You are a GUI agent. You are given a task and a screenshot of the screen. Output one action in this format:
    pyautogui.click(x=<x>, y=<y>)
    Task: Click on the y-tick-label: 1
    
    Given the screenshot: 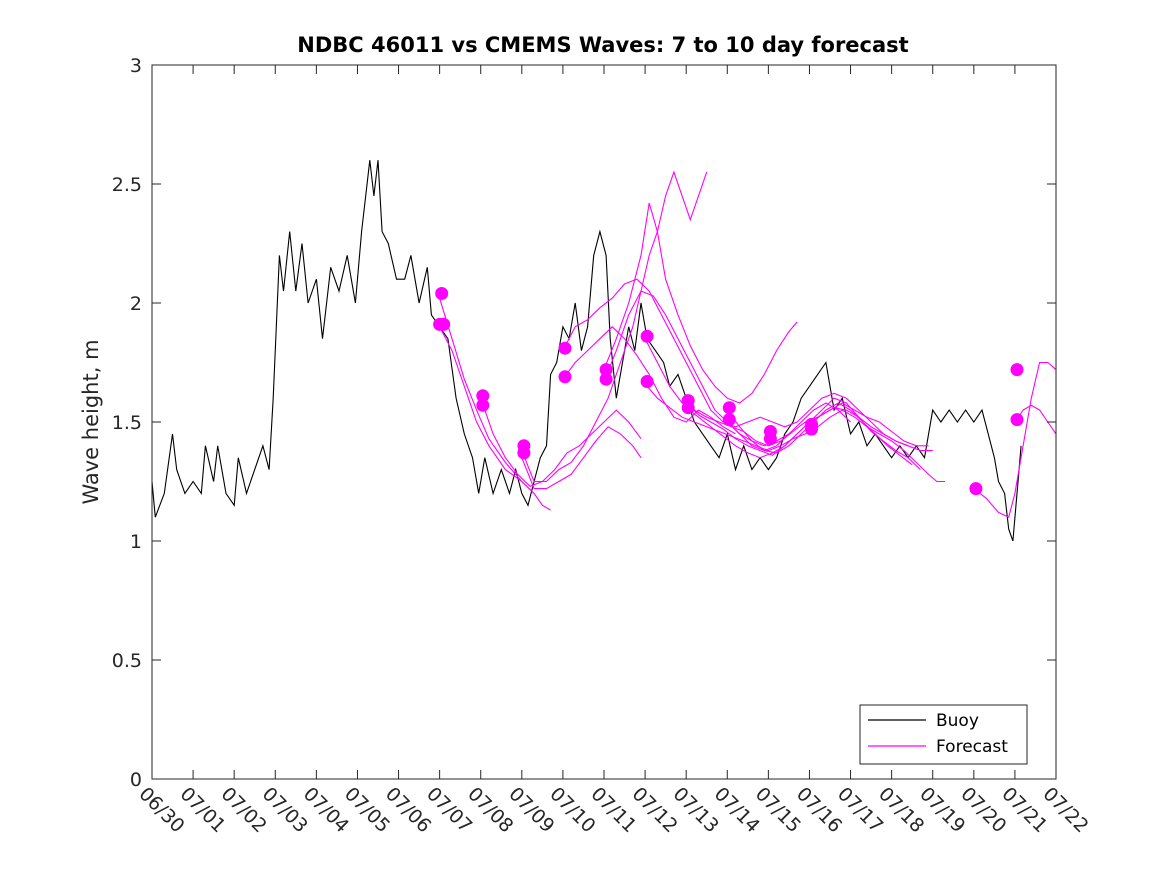 What is the action you would take?
    pyautogui.click(x=136, y=542)
    